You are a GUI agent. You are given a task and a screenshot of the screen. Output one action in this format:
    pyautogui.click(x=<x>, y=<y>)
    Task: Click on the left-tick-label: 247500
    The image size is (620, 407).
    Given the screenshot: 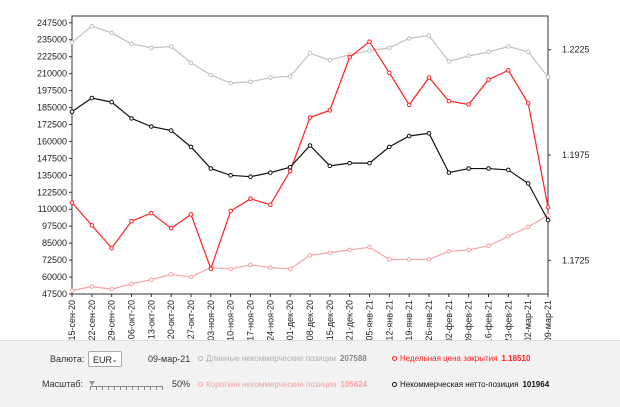 What is the action you would take?
    pyautogui.click(x=52, y=23)
    